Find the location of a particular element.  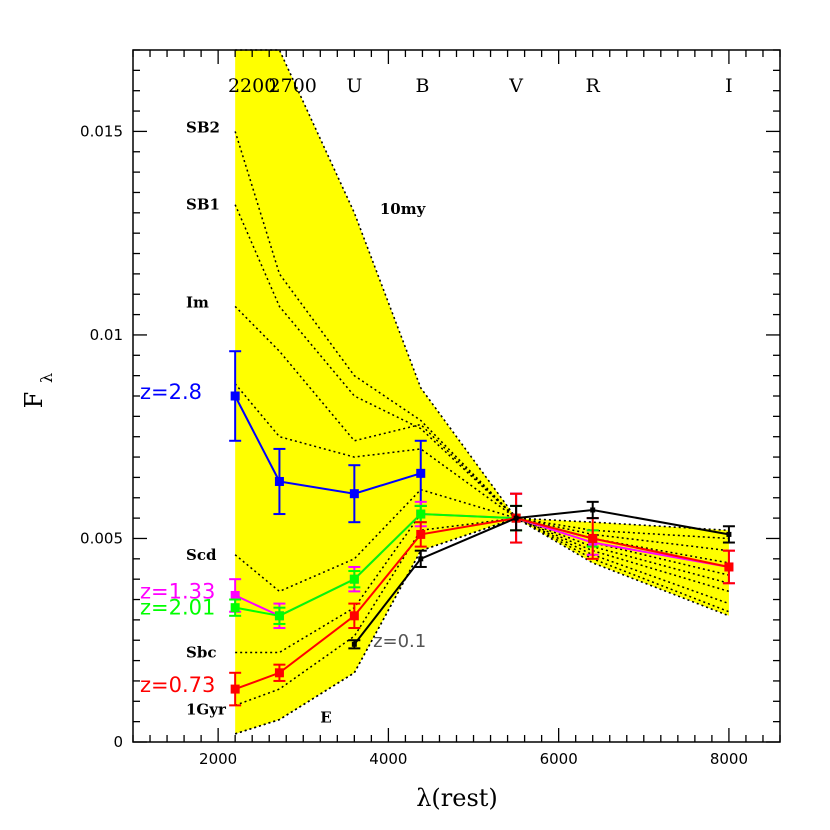

template-label-scd: Scd is located at coordinates (201, 555).